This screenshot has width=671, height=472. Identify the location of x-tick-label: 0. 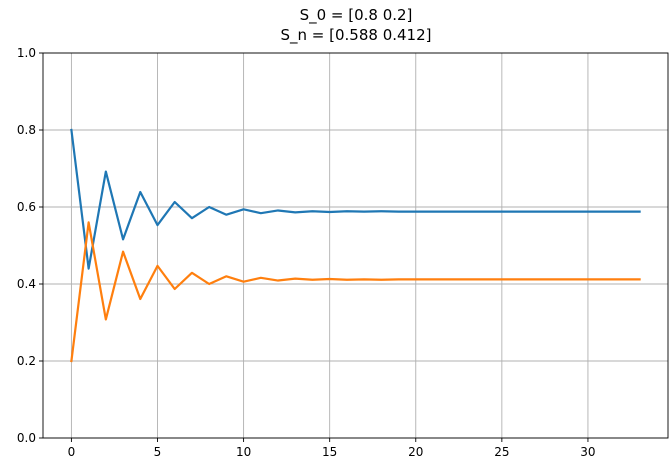
(72, 452).